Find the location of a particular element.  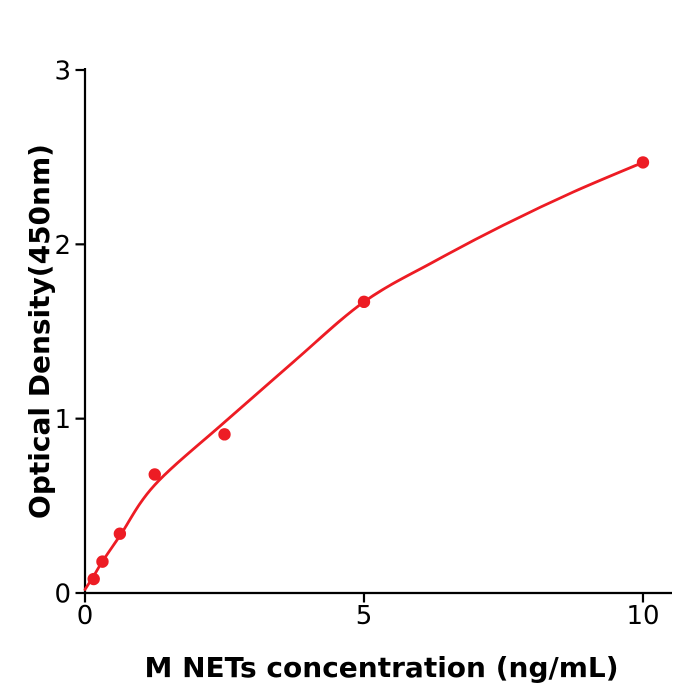

y-tick-label: 3 is located at coordinates (62, 72).